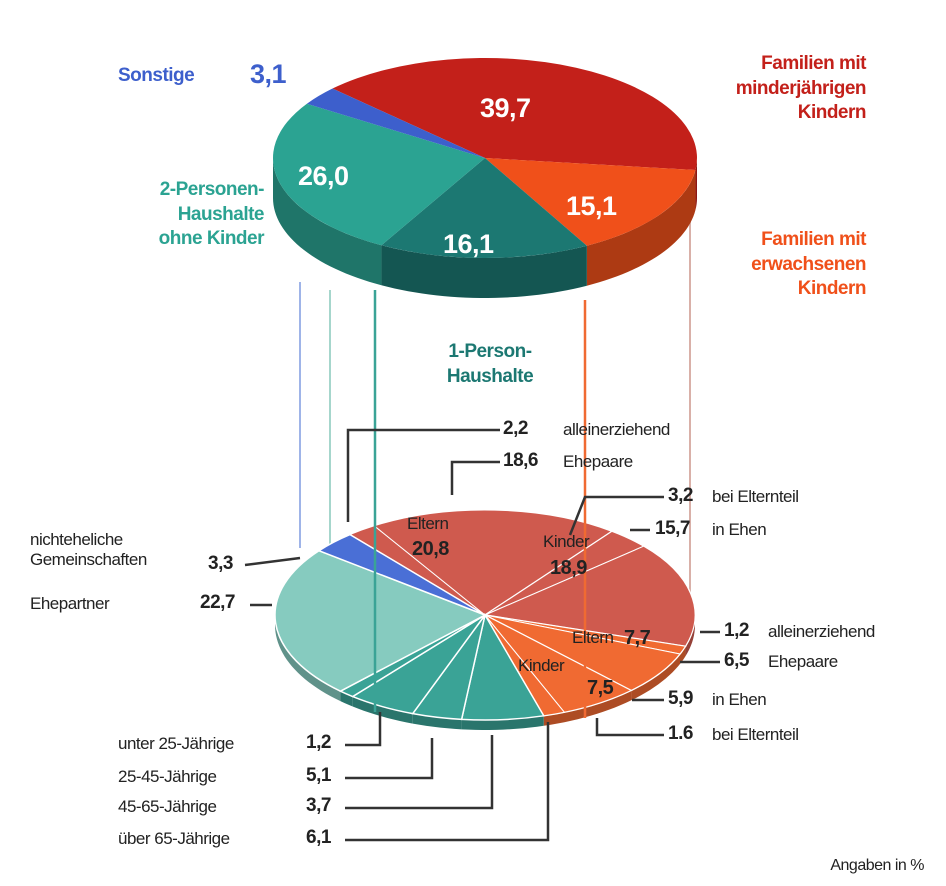  What do you see at coordinates (637, 638) in the screenshot?
I see `value-label: 7,7` at bounding box center [637, 638].